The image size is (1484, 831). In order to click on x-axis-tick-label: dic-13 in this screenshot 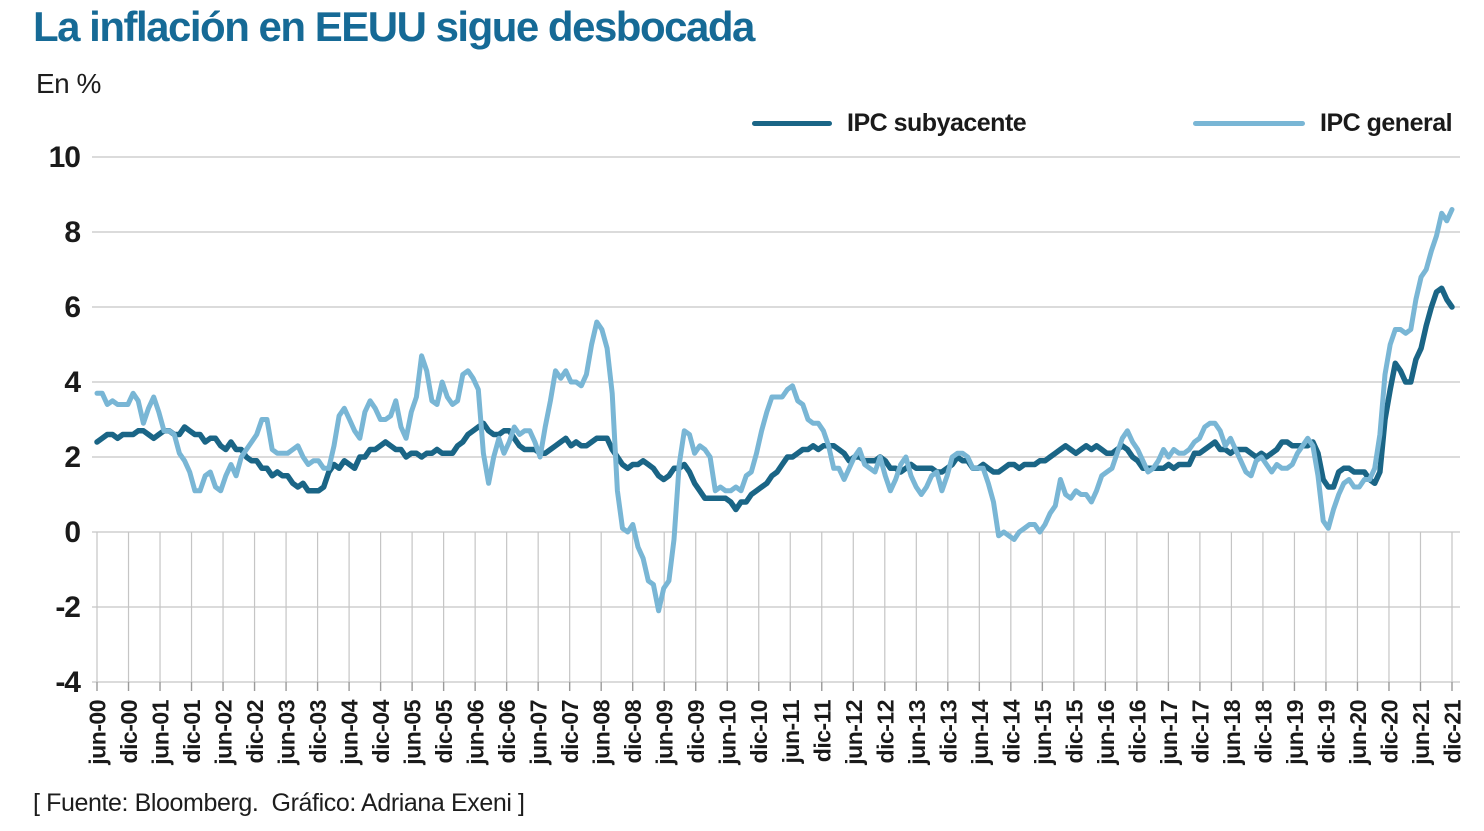, I will do `click(948, 731)`.